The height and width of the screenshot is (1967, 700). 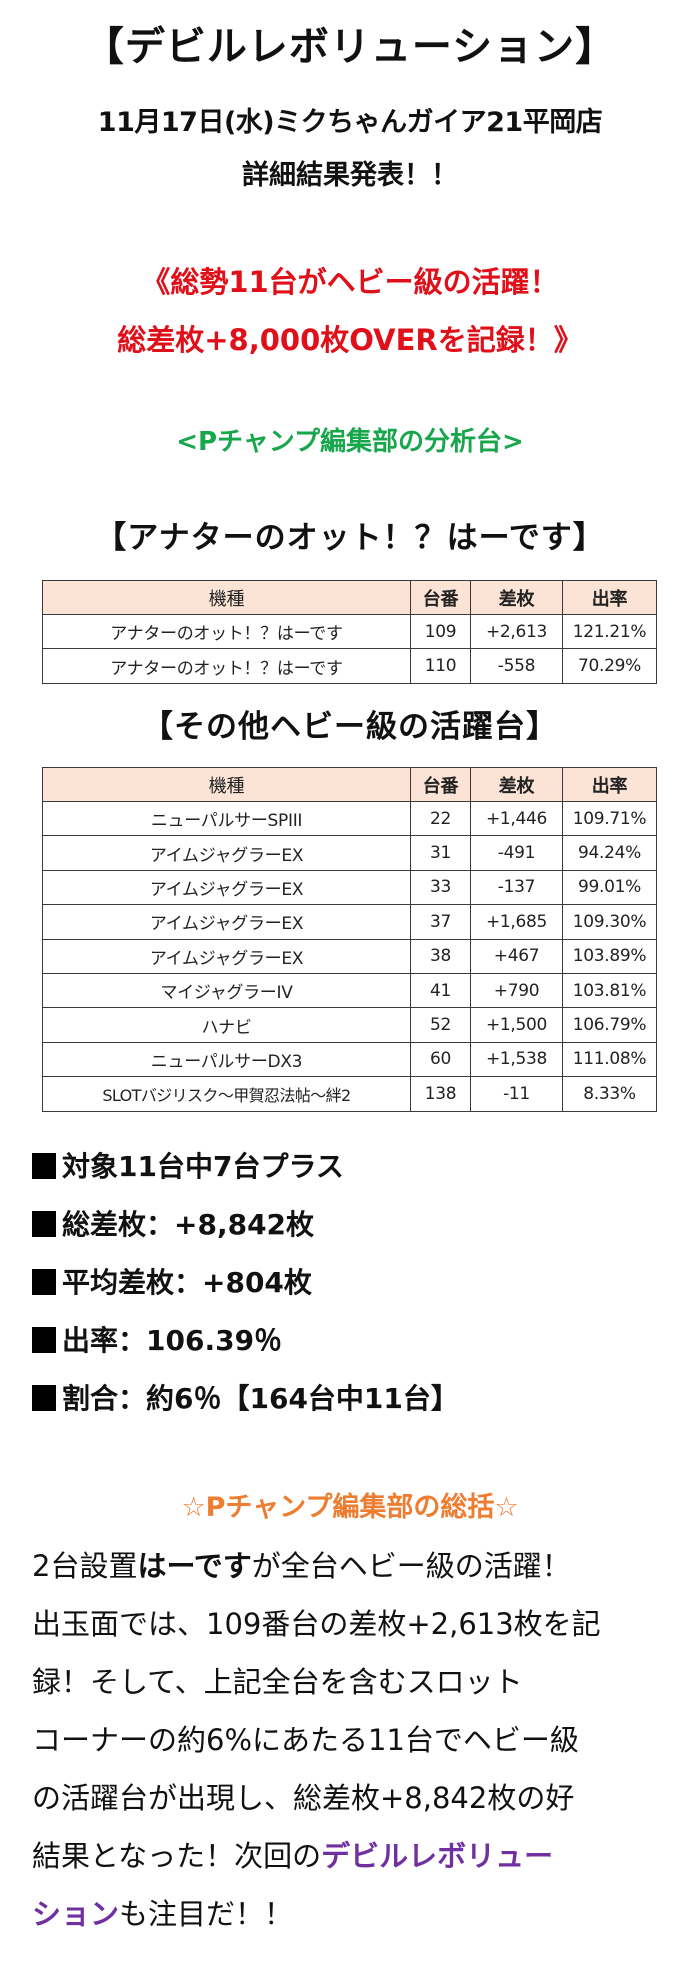 What do you see at coordinates (177, 1856) in the screenshot?
I see `review-text: 結果となった！次回の` at bounding box center [177, 1856].